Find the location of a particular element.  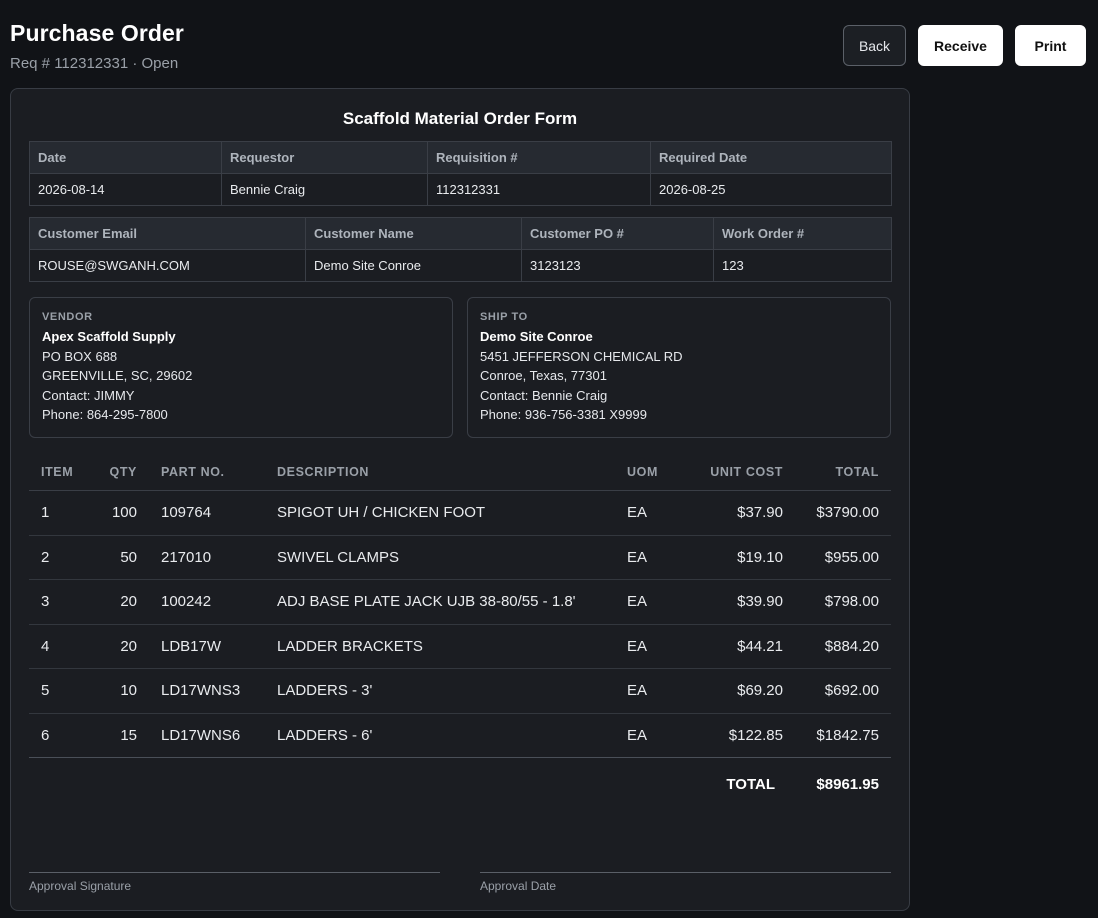

ship-to-label: SHIP TO is located at coordinates (504, 317).